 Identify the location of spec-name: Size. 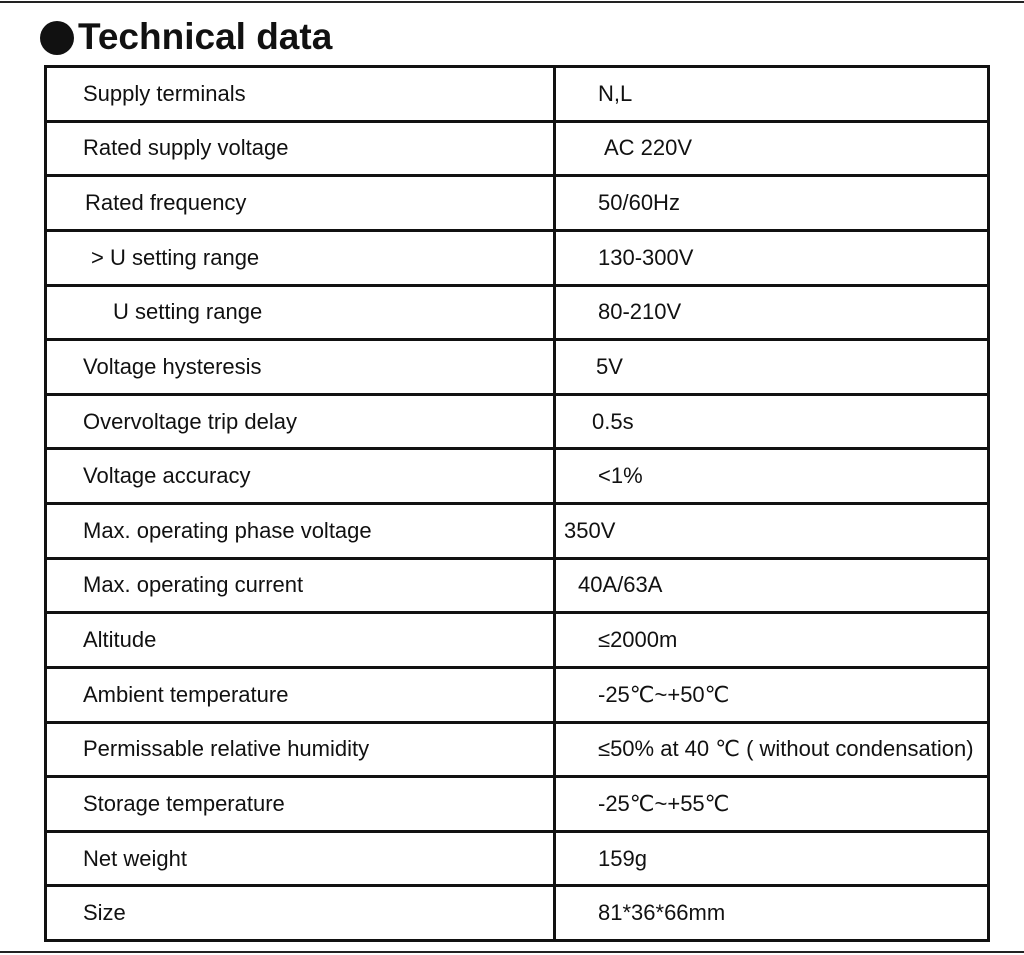
(300, 913).